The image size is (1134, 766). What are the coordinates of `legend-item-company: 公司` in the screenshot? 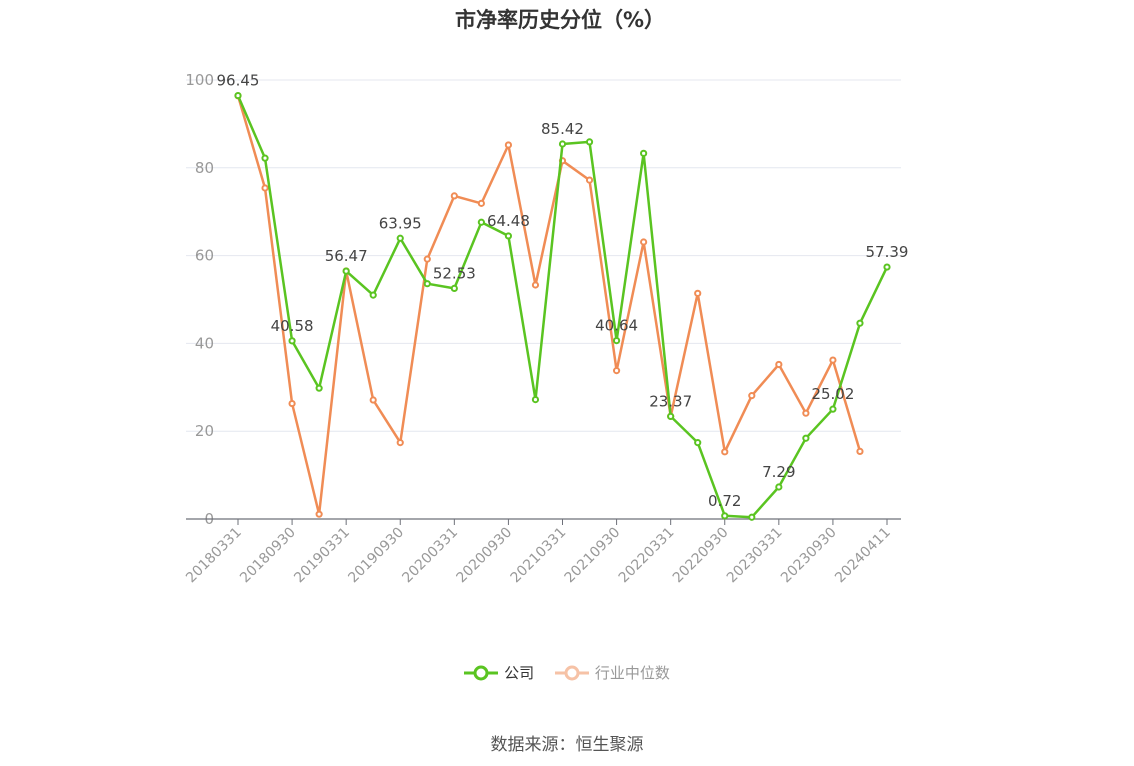 It's located at (499, 672).